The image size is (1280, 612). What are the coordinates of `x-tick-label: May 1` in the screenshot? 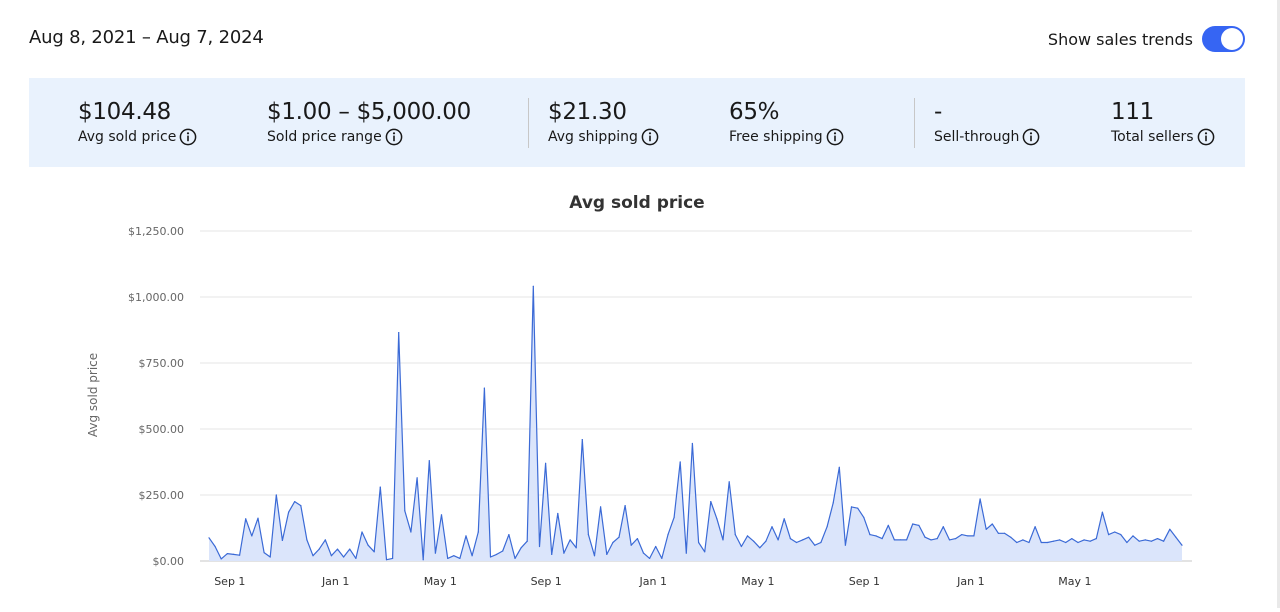 It's located at (757, 581).